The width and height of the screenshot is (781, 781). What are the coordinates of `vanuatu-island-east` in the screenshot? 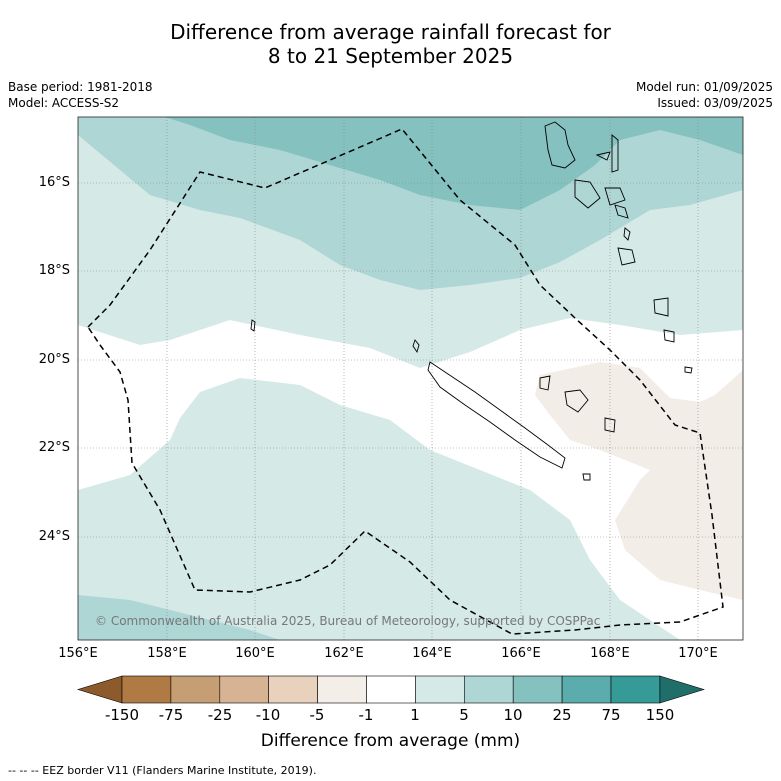 It's located at (615, 153).